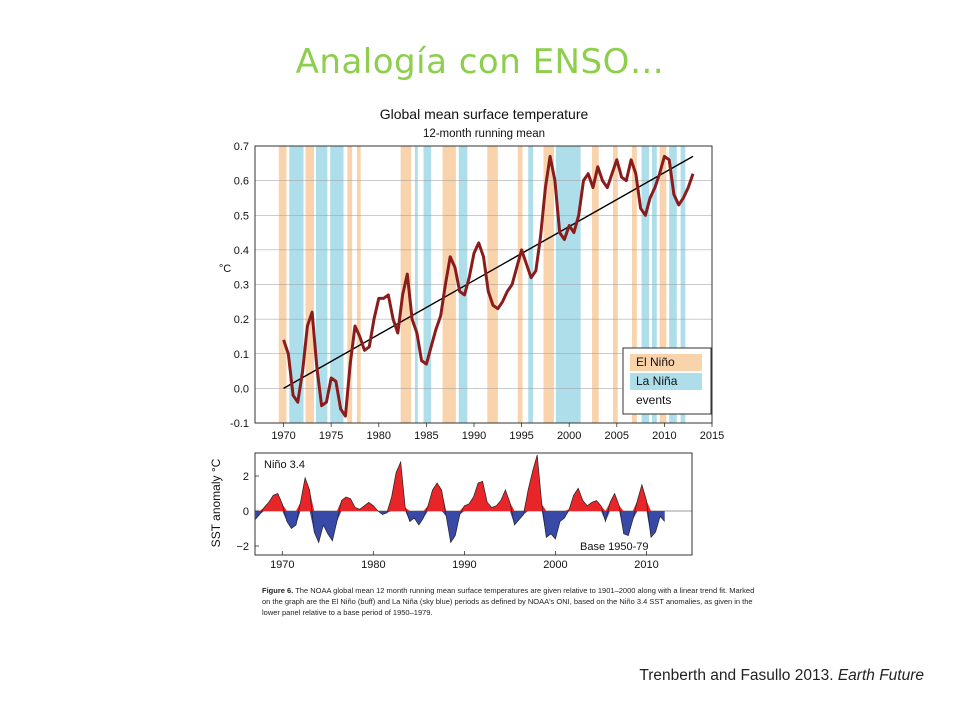  Describe the element at coordinates (880, 675) in the screenshot. I see `citation-journal: Earth Future` at that location.